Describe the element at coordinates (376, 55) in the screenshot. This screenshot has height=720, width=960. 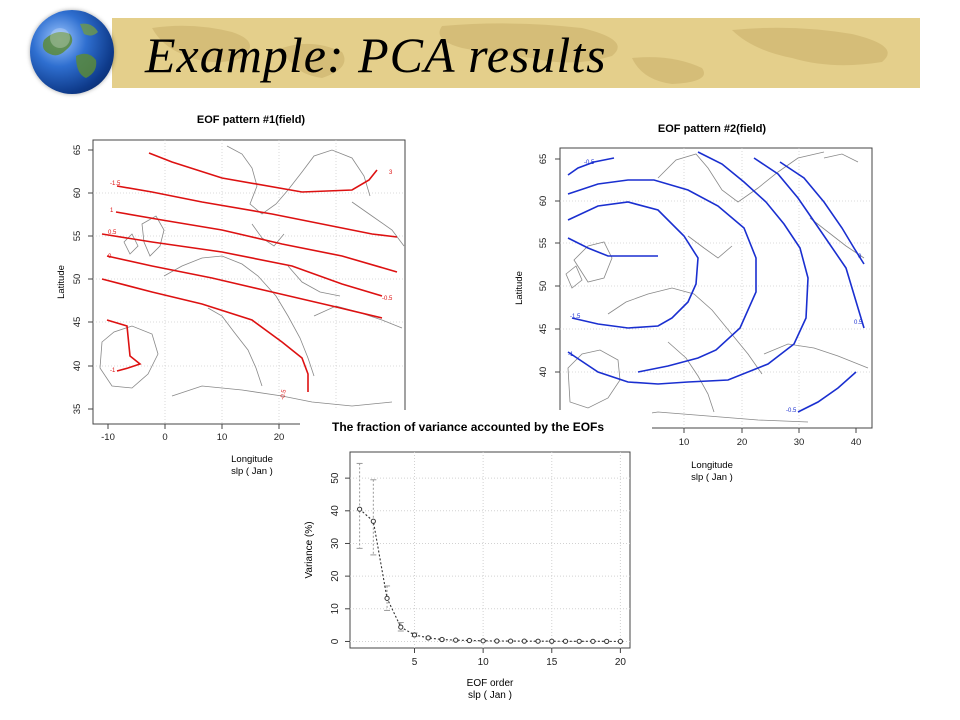
I see `slide-title: Example: PCA results` at that location.